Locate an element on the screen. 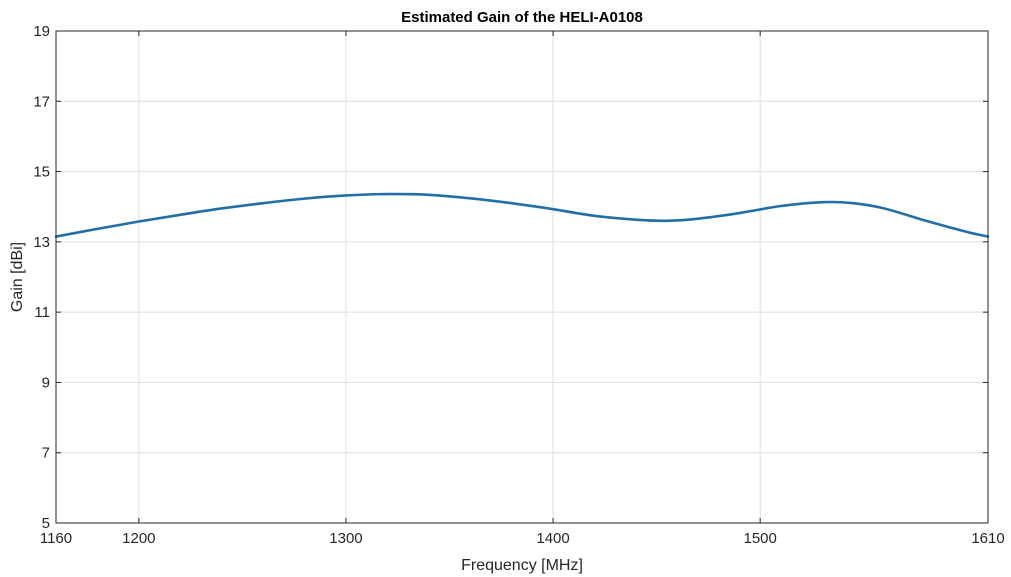  x-tick-label: 1200 is located at coordinates (138, 538).